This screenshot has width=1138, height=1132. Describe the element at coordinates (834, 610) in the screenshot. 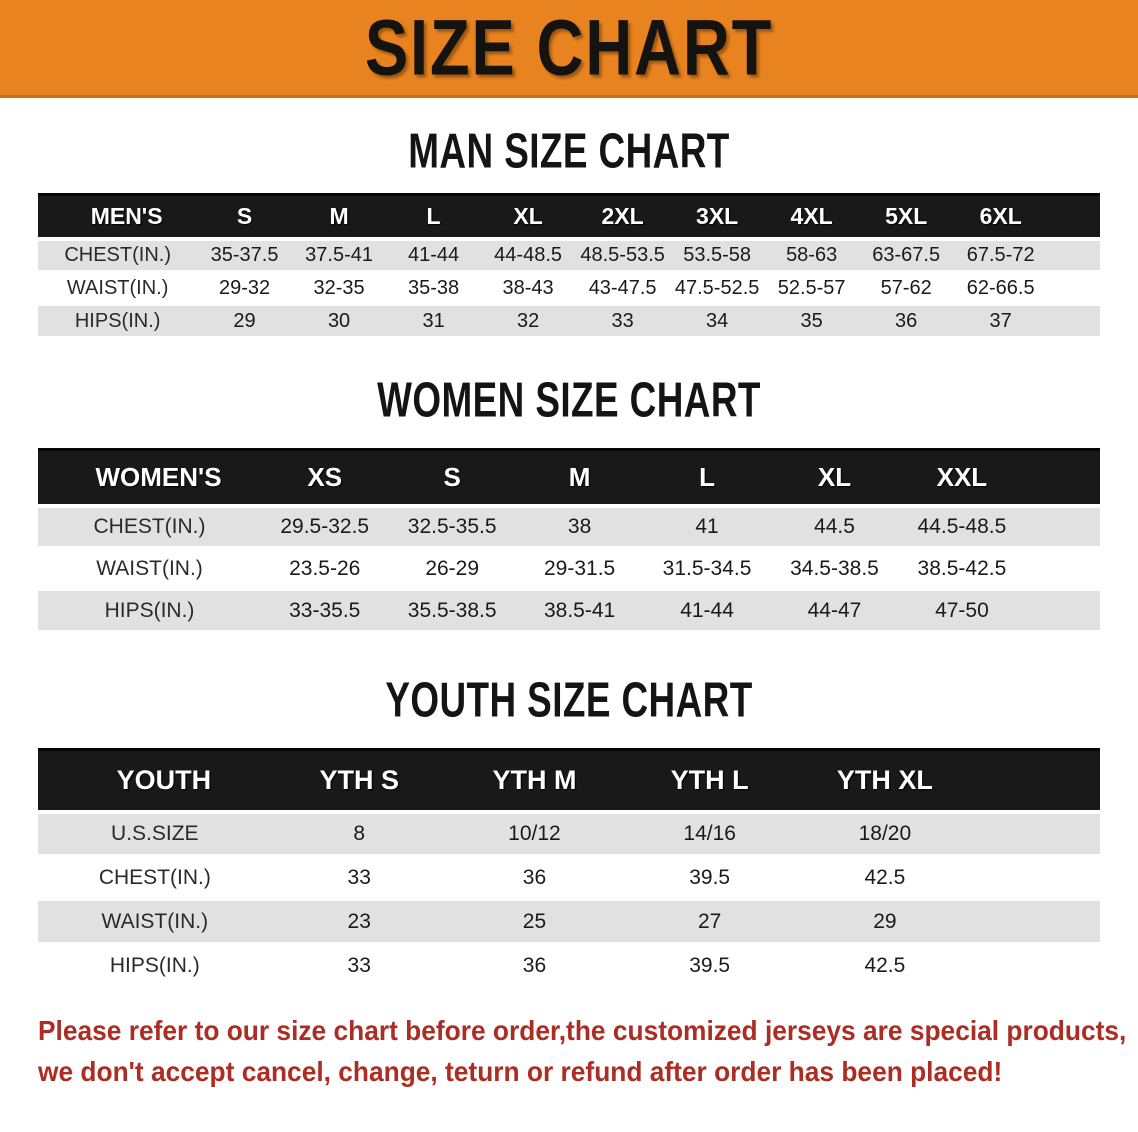

I see `women-hips-value: 44-47` at that location.